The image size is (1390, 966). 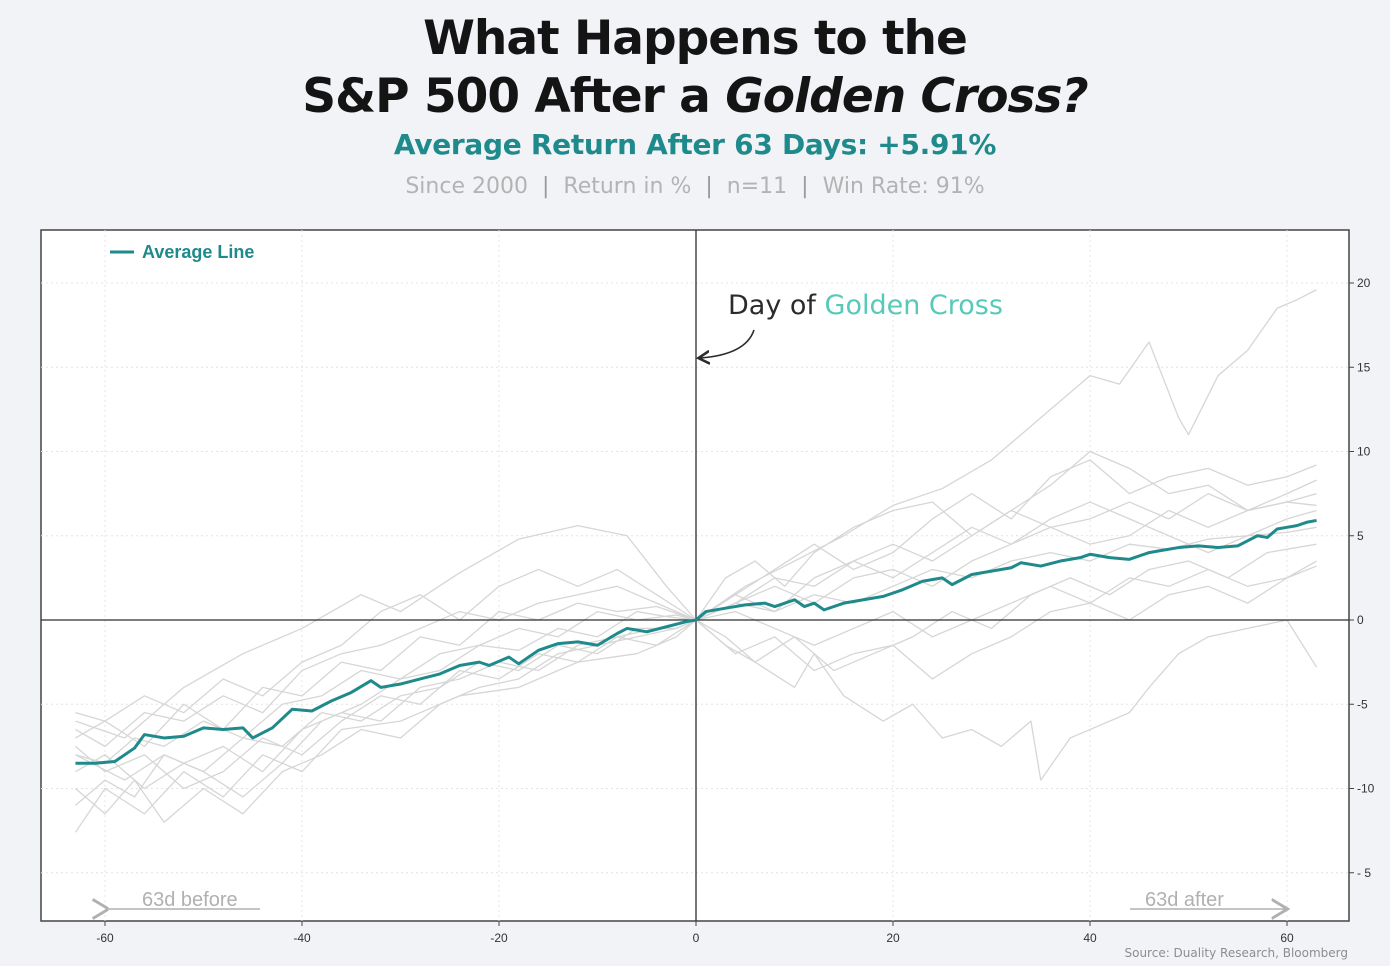 What do you see at coordinates (627, 186) in the screenshot?
I see `meta-unit: Return in %` at bounding box center [627, 186].